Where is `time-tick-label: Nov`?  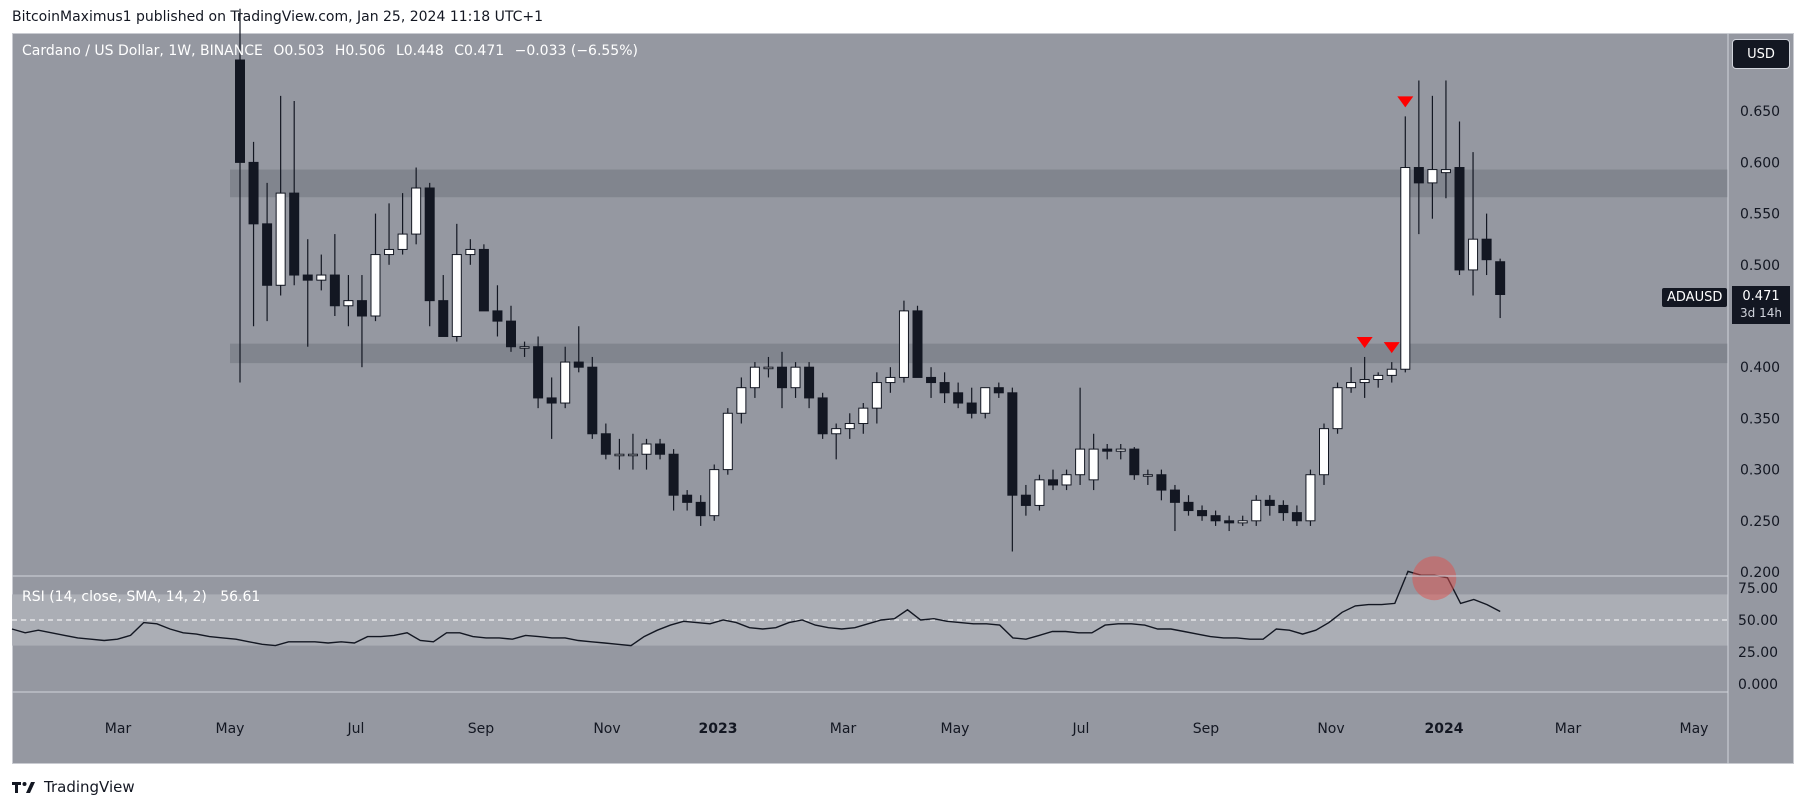
time-tick-label: Nov is located at coordinates (606, 729).